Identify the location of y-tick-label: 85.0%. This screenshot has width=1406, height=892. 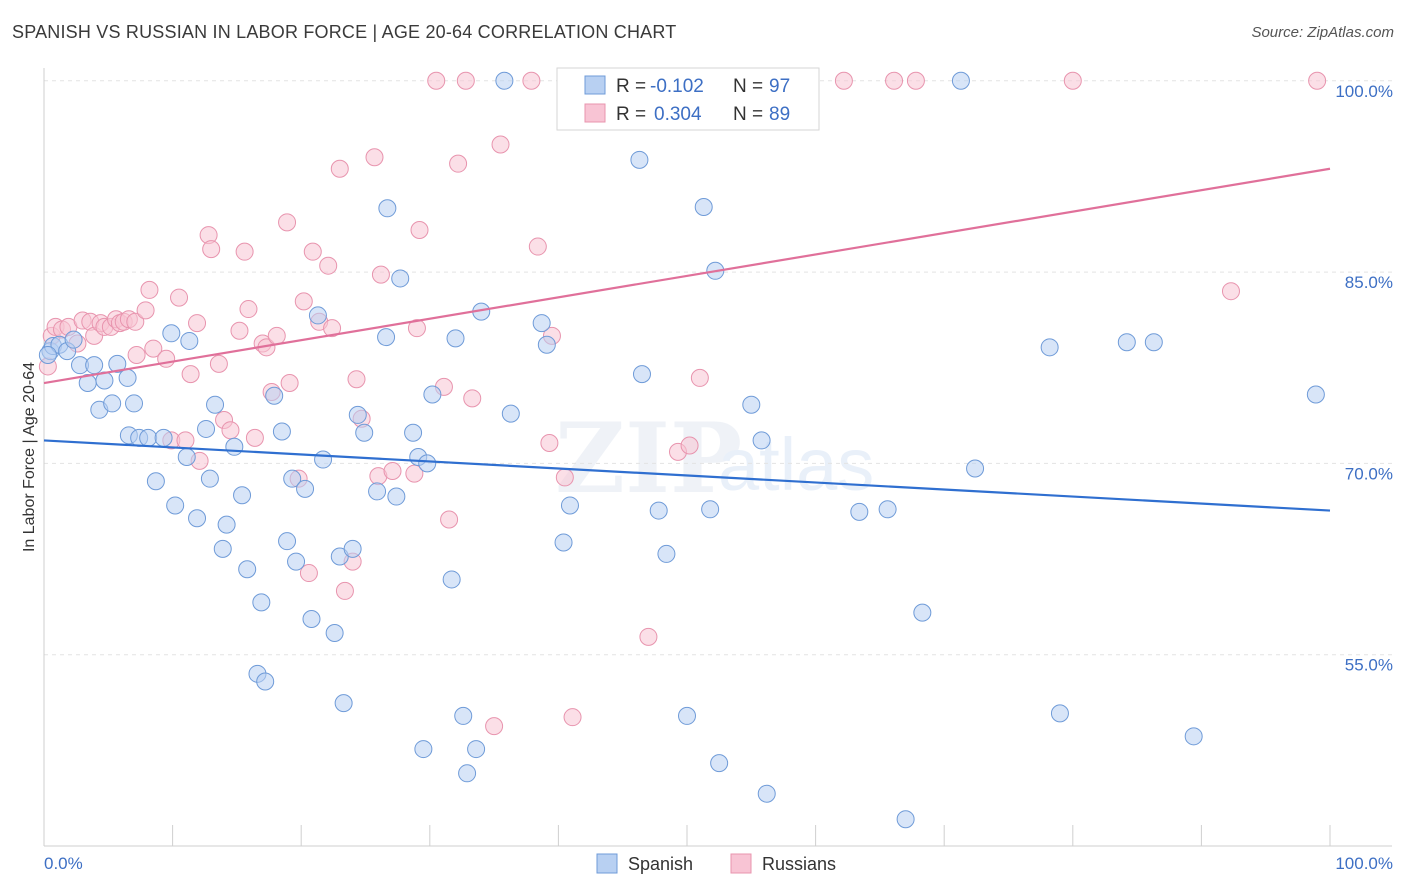
(1369, 282).